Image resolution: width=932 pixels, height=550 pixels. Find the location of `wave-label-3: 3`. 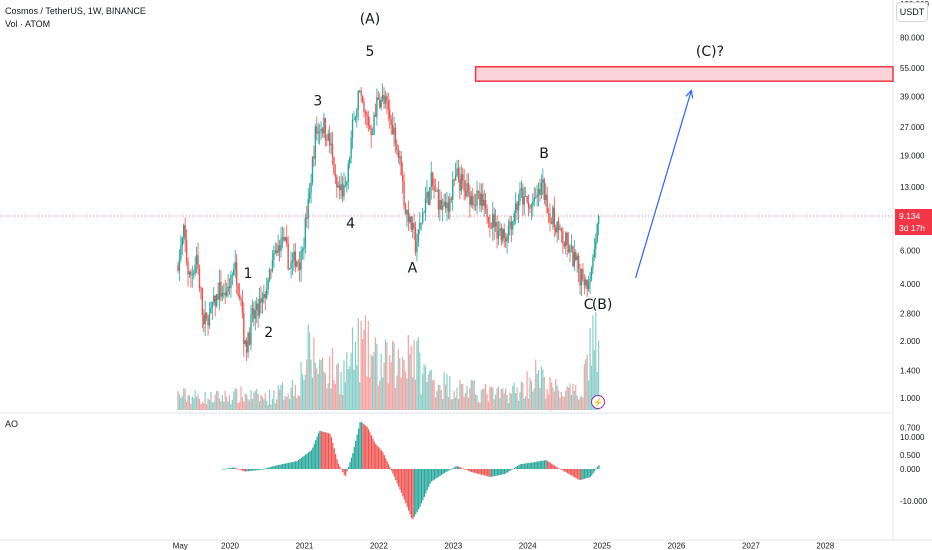

wave-label-3: 3 is located at coordinates (317, 101).